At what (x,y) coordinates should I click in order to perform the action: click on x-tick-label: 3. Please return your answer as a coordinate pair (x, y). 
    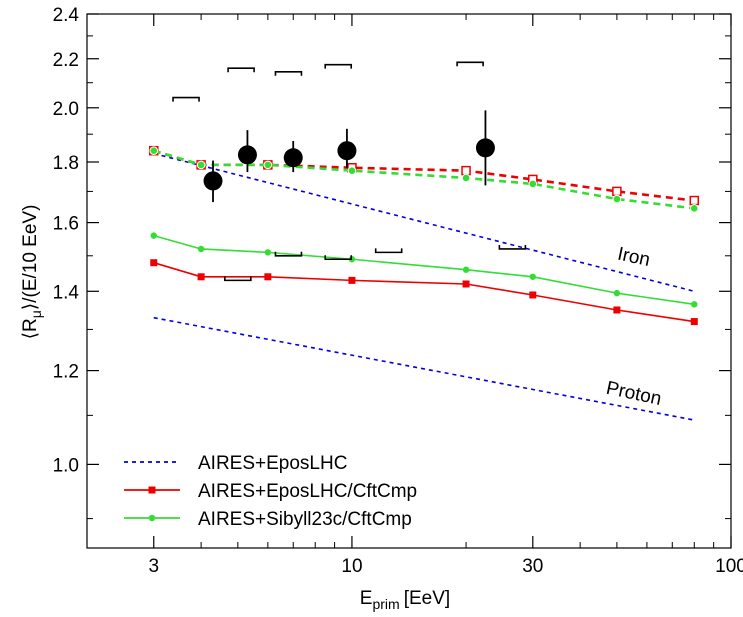
    Looking at the image, I should click on (153, 566).